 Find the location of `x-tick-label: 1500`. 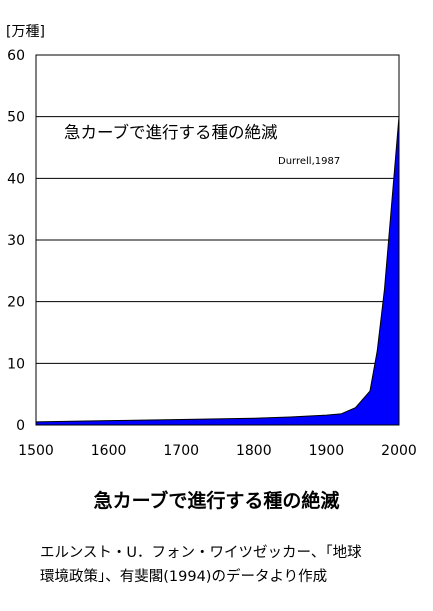

x-tick-label: 1500 is located at coordinates (36, 451).